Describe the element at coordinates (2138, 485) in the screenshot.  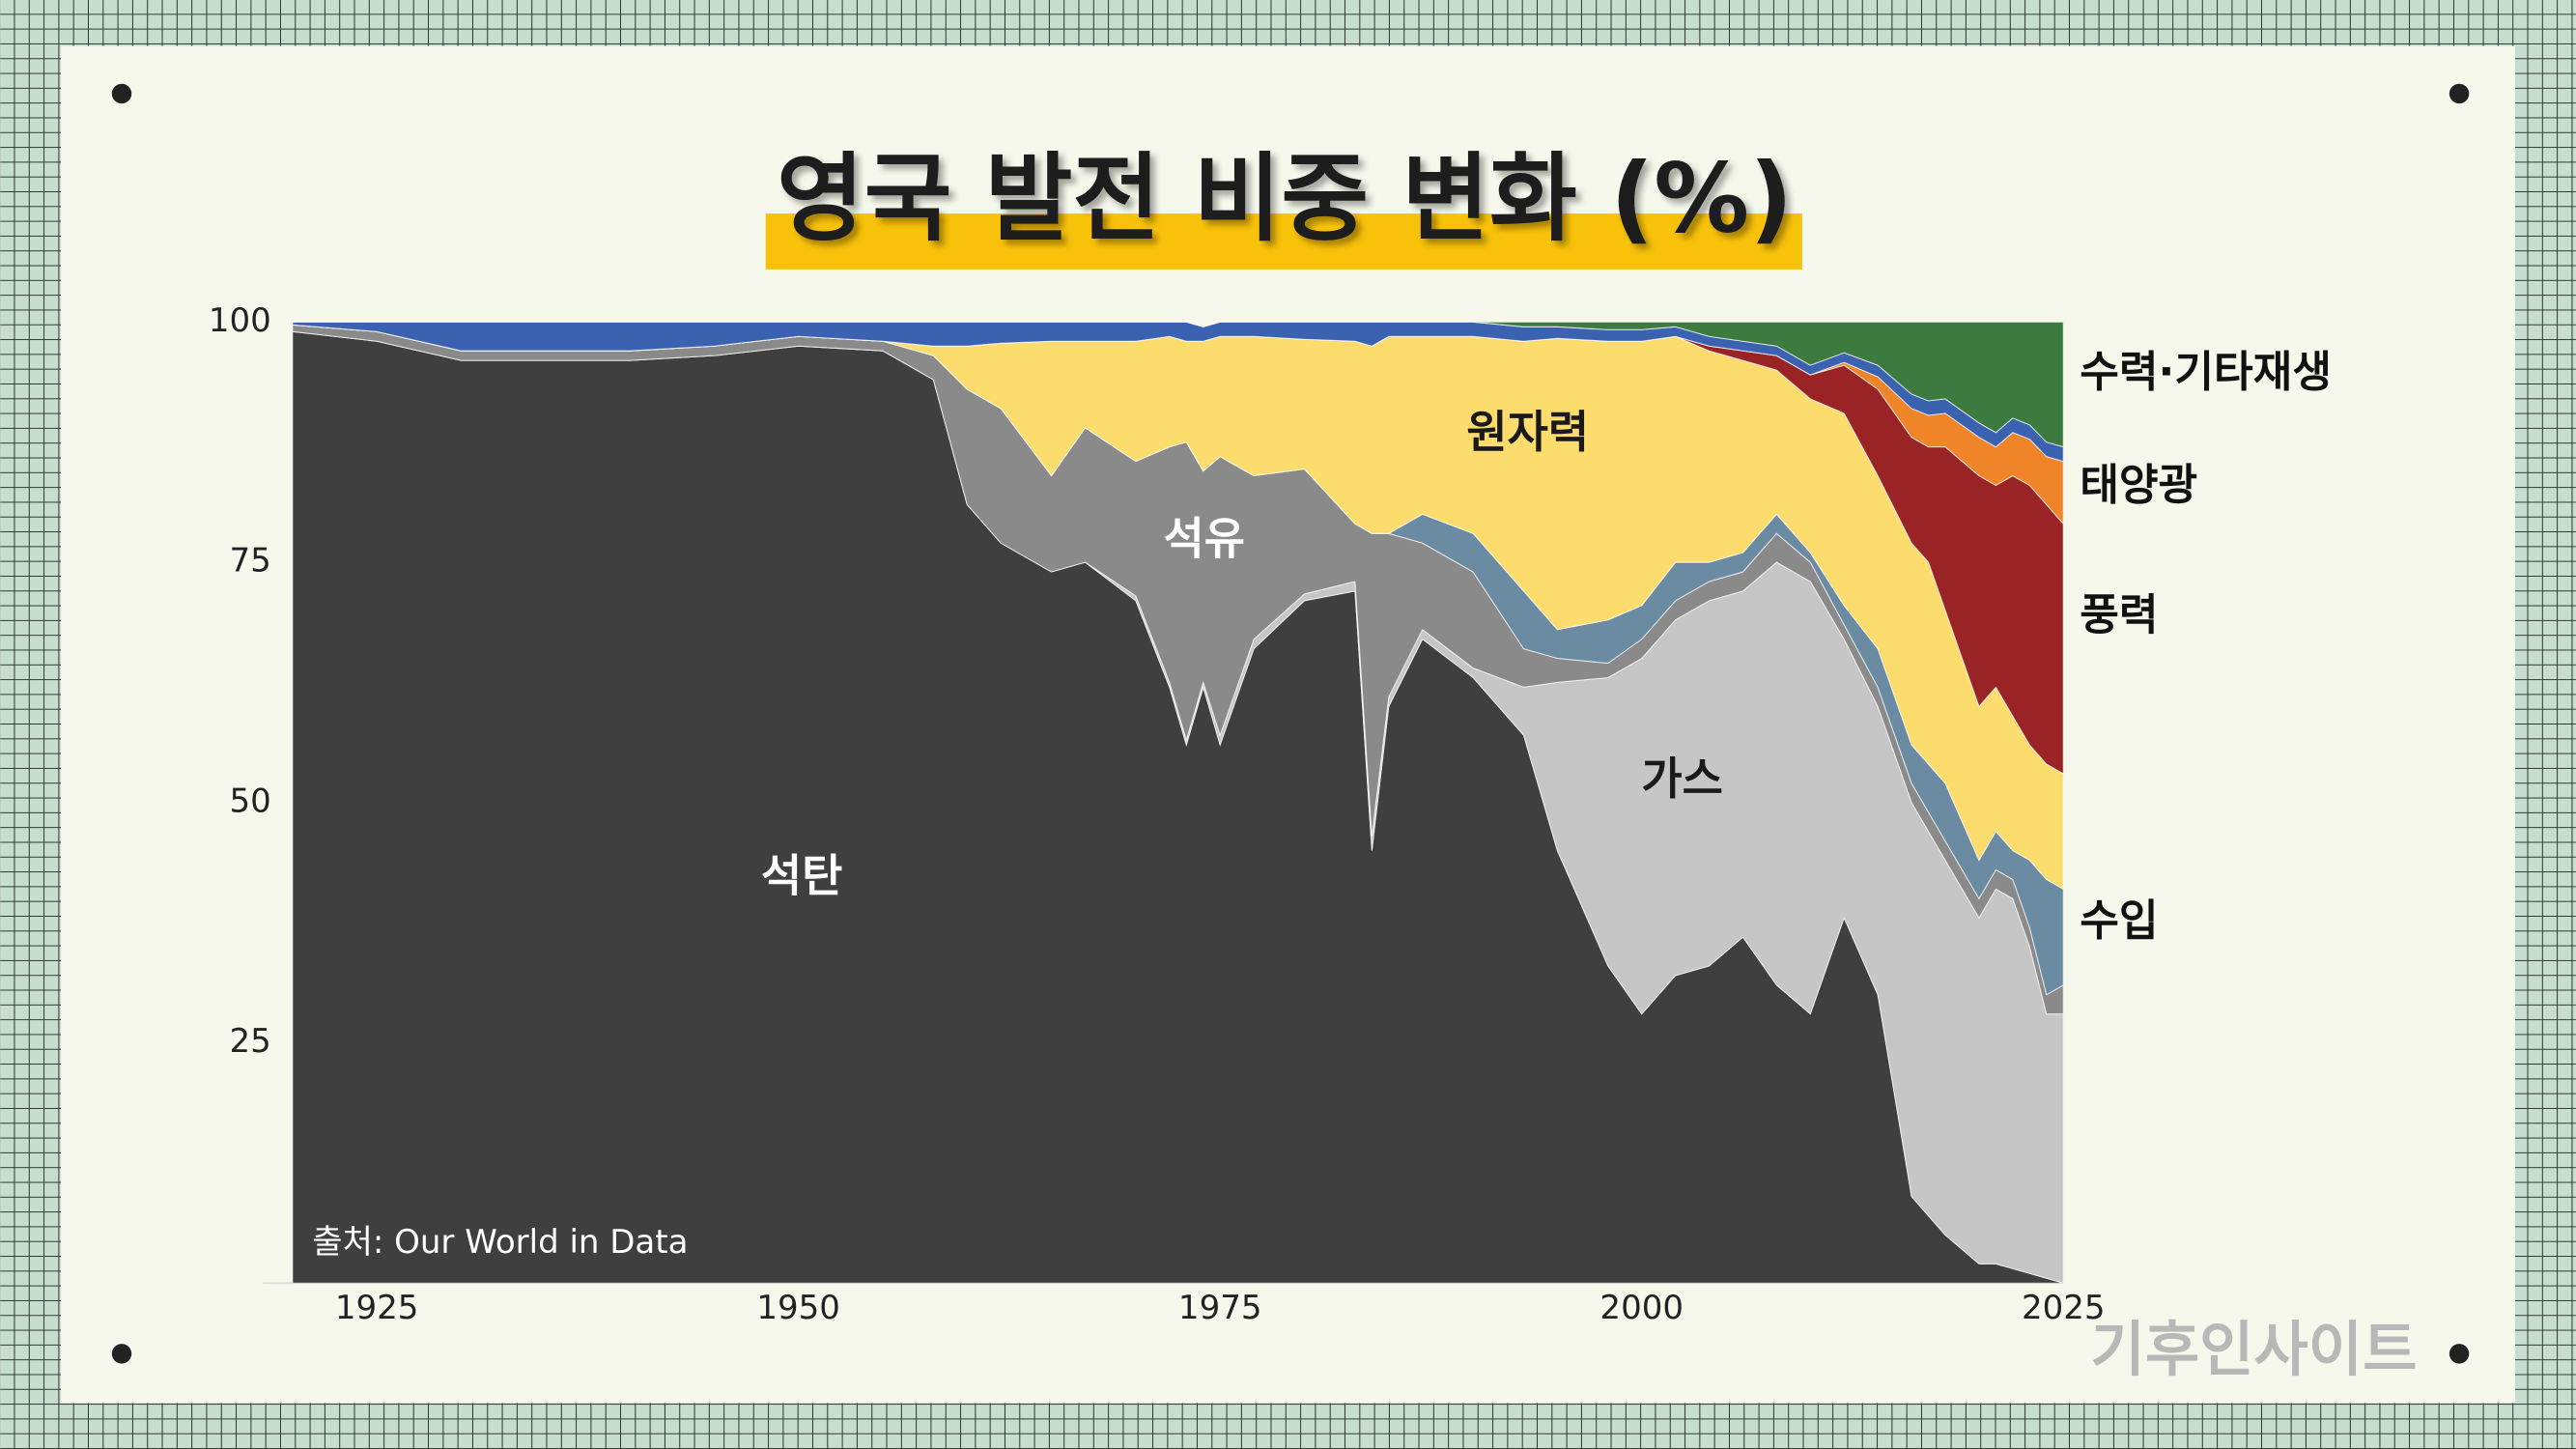
I see `legend-label: 태양광` at that location.